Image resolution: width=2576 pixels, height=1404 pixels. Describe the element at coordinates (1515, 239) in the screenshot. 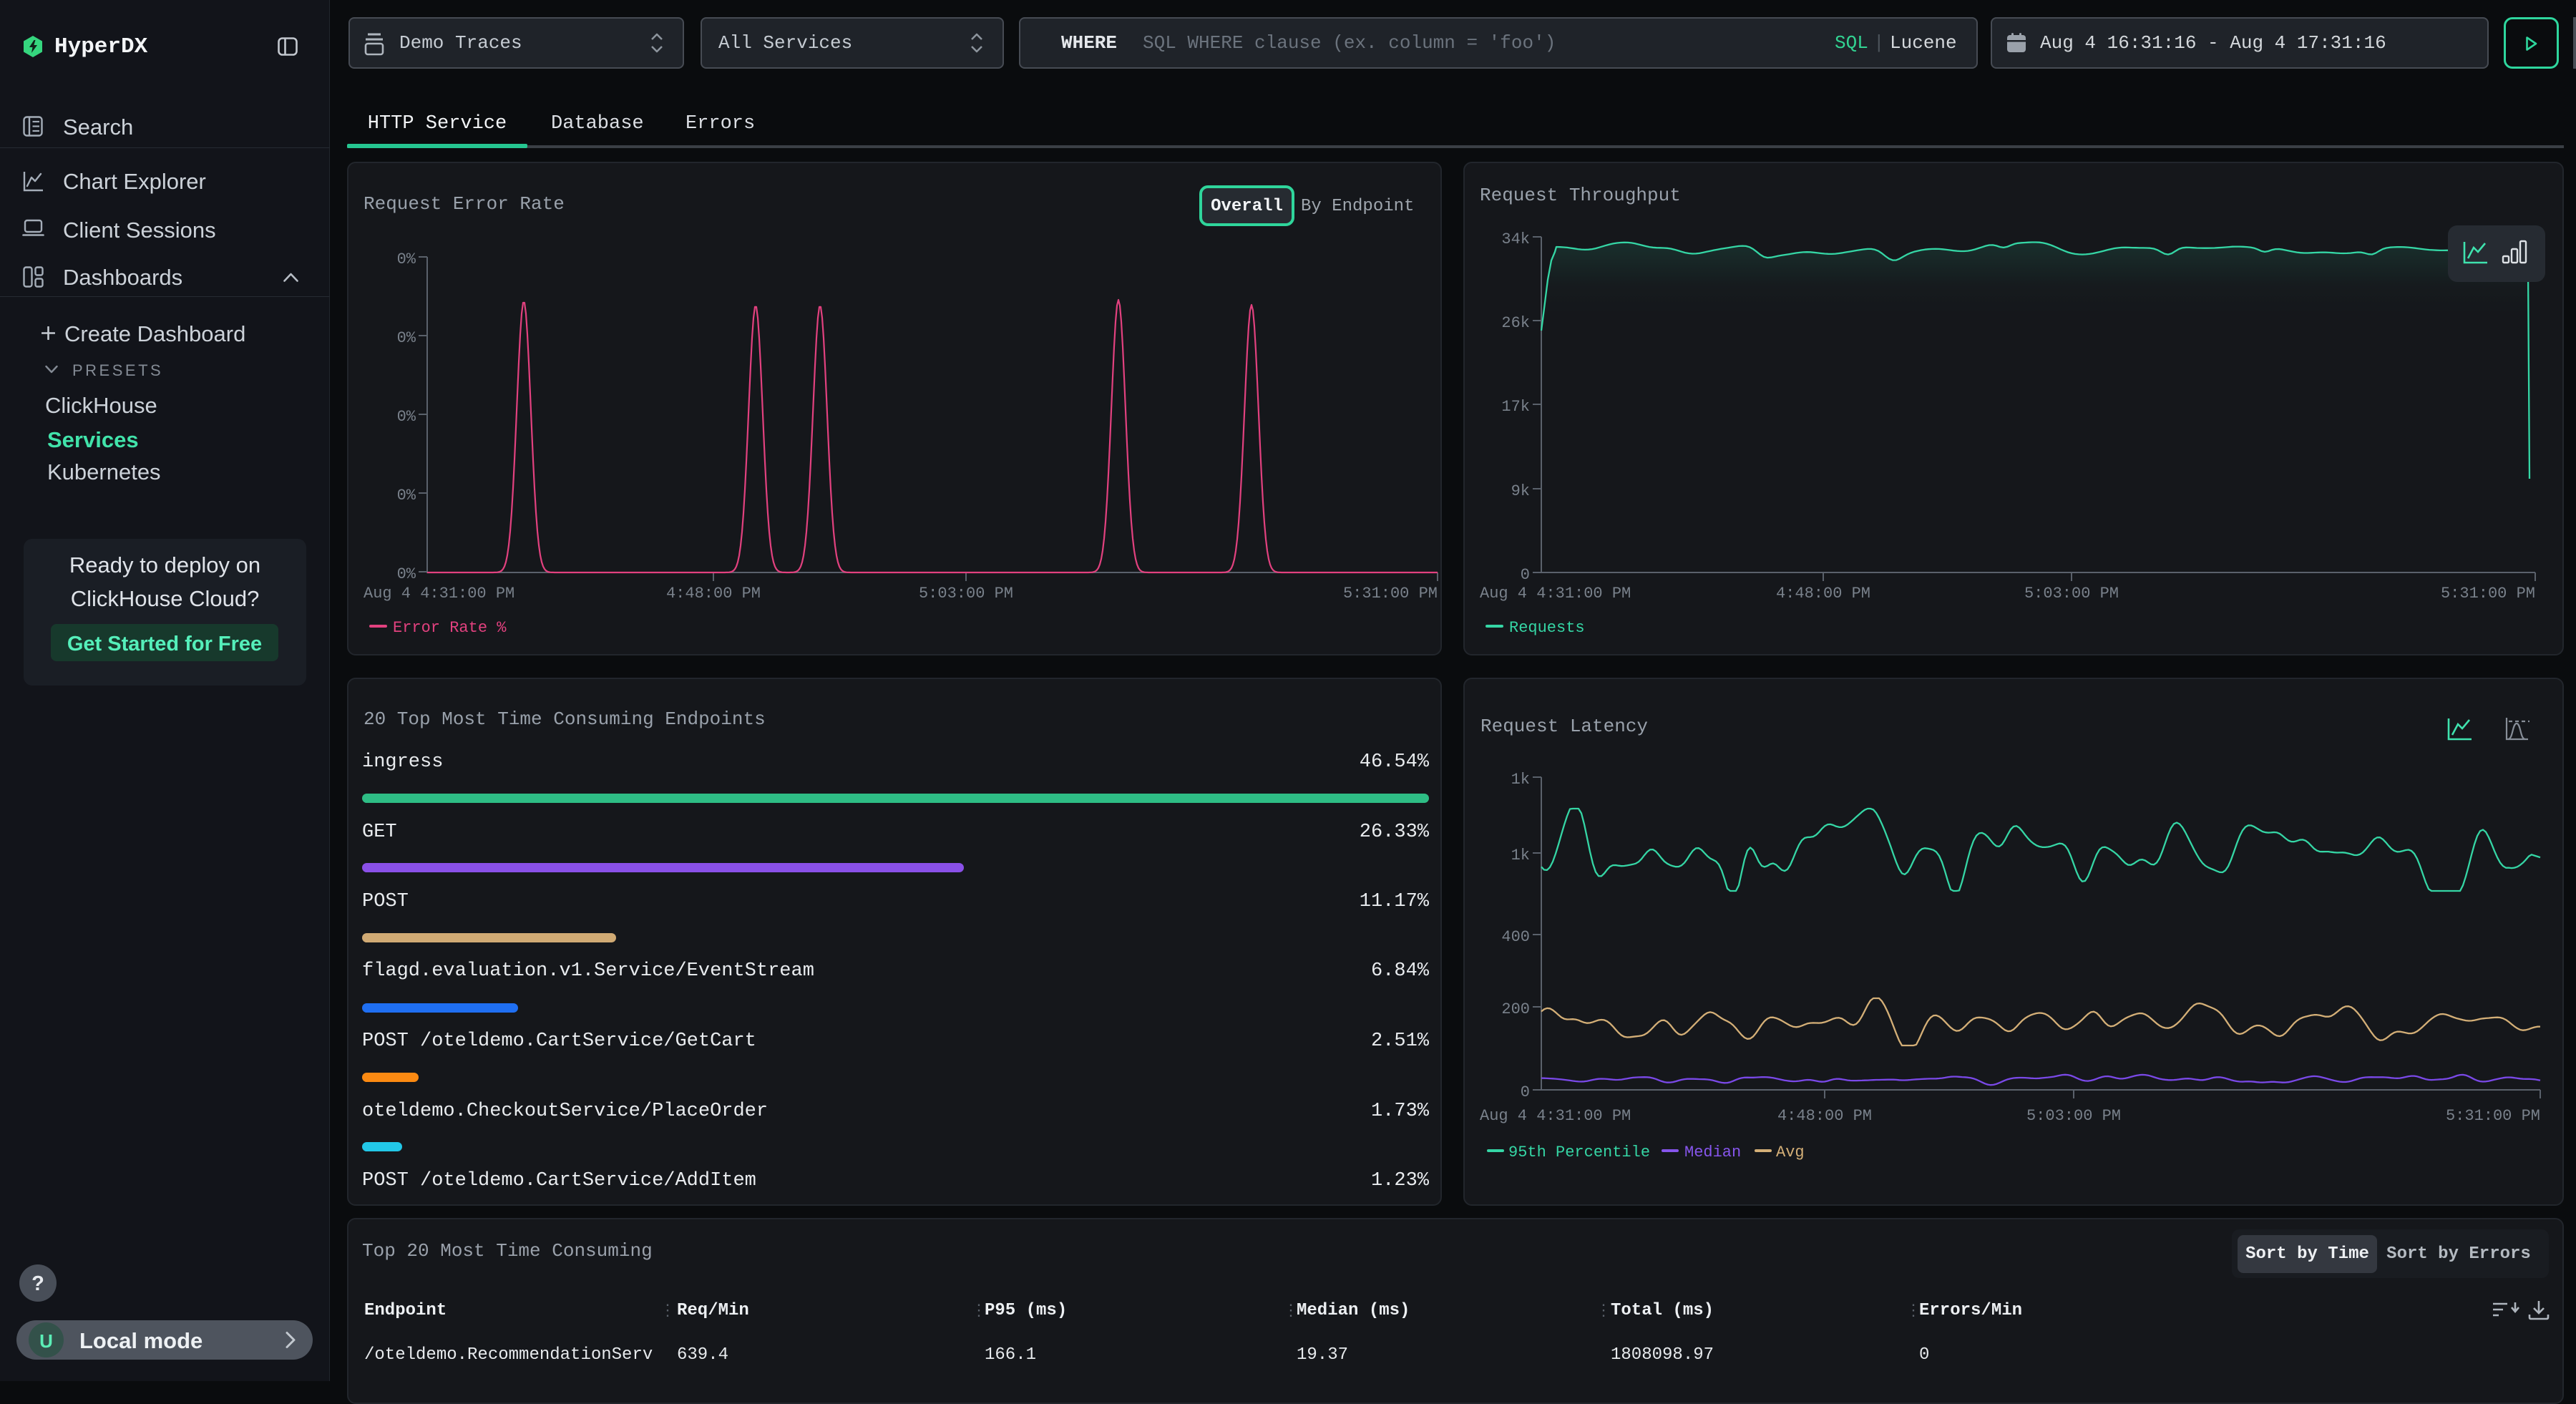

I see `svg-text: 34k` at that location.